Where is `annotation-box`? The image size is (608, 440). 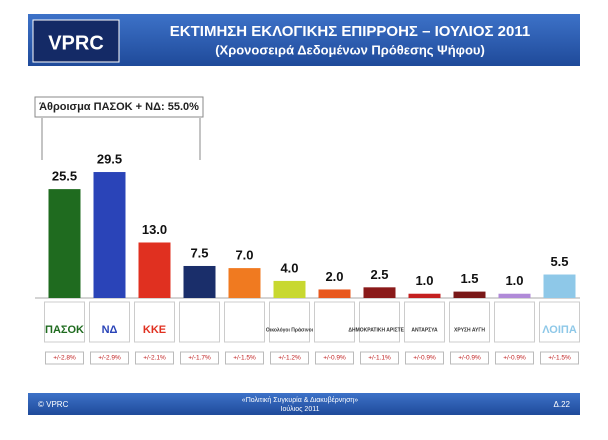 annotation-box is located at coordinates (119, 107).